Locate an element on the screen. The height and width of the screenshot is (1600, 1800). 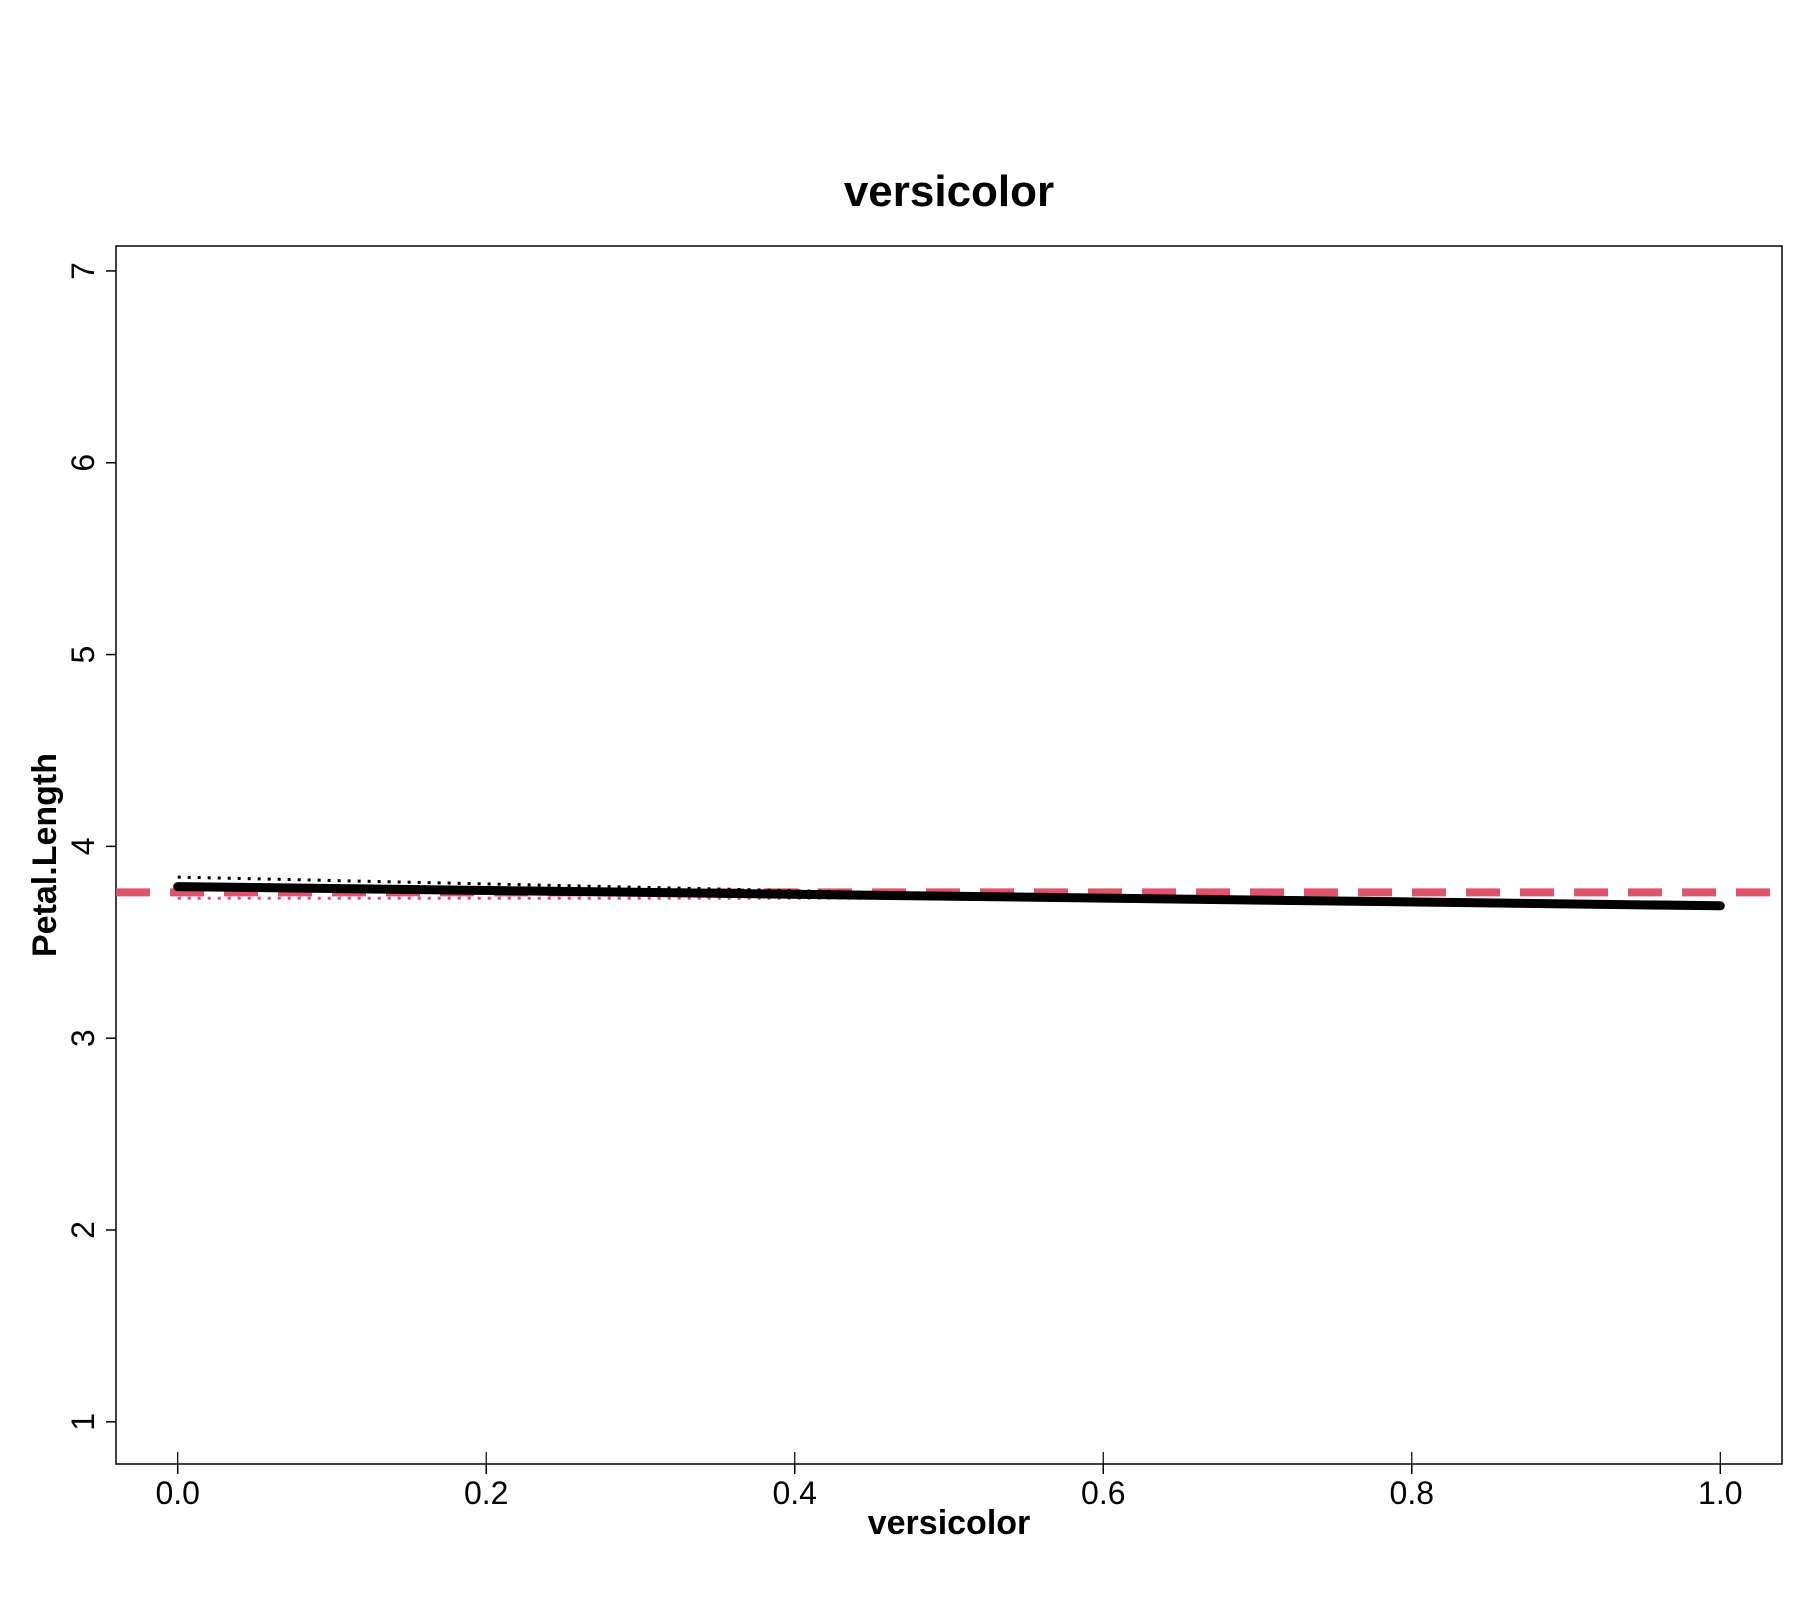
chart-title: versicolor is located at coordinates (949, 191).